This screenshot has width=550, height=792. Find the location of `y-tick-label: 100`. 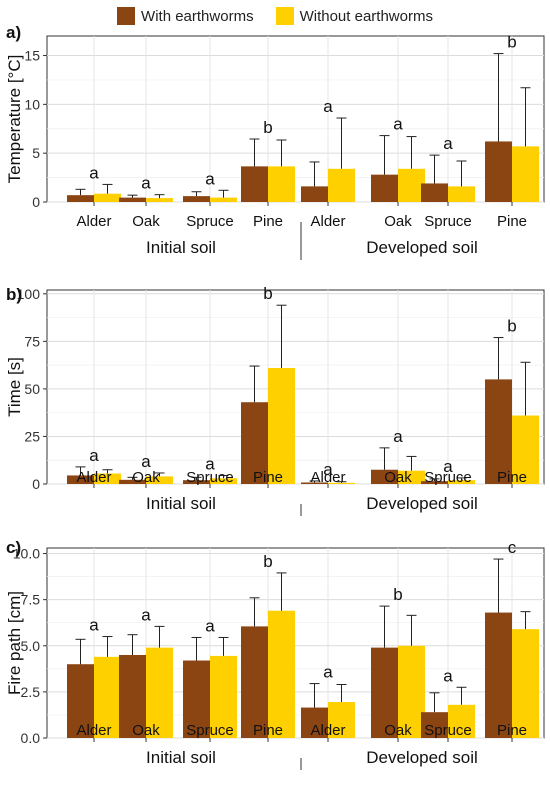

y-tick-label: 100 is located at coordinates (29, 294).